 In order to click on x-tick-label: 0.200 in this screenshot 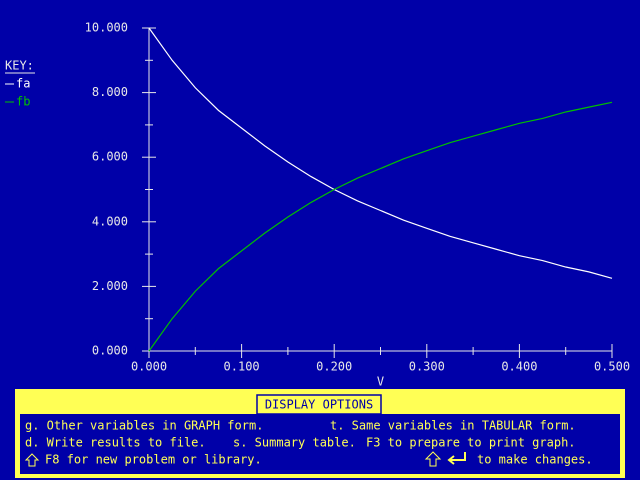, I will do `click(334, 367)`.